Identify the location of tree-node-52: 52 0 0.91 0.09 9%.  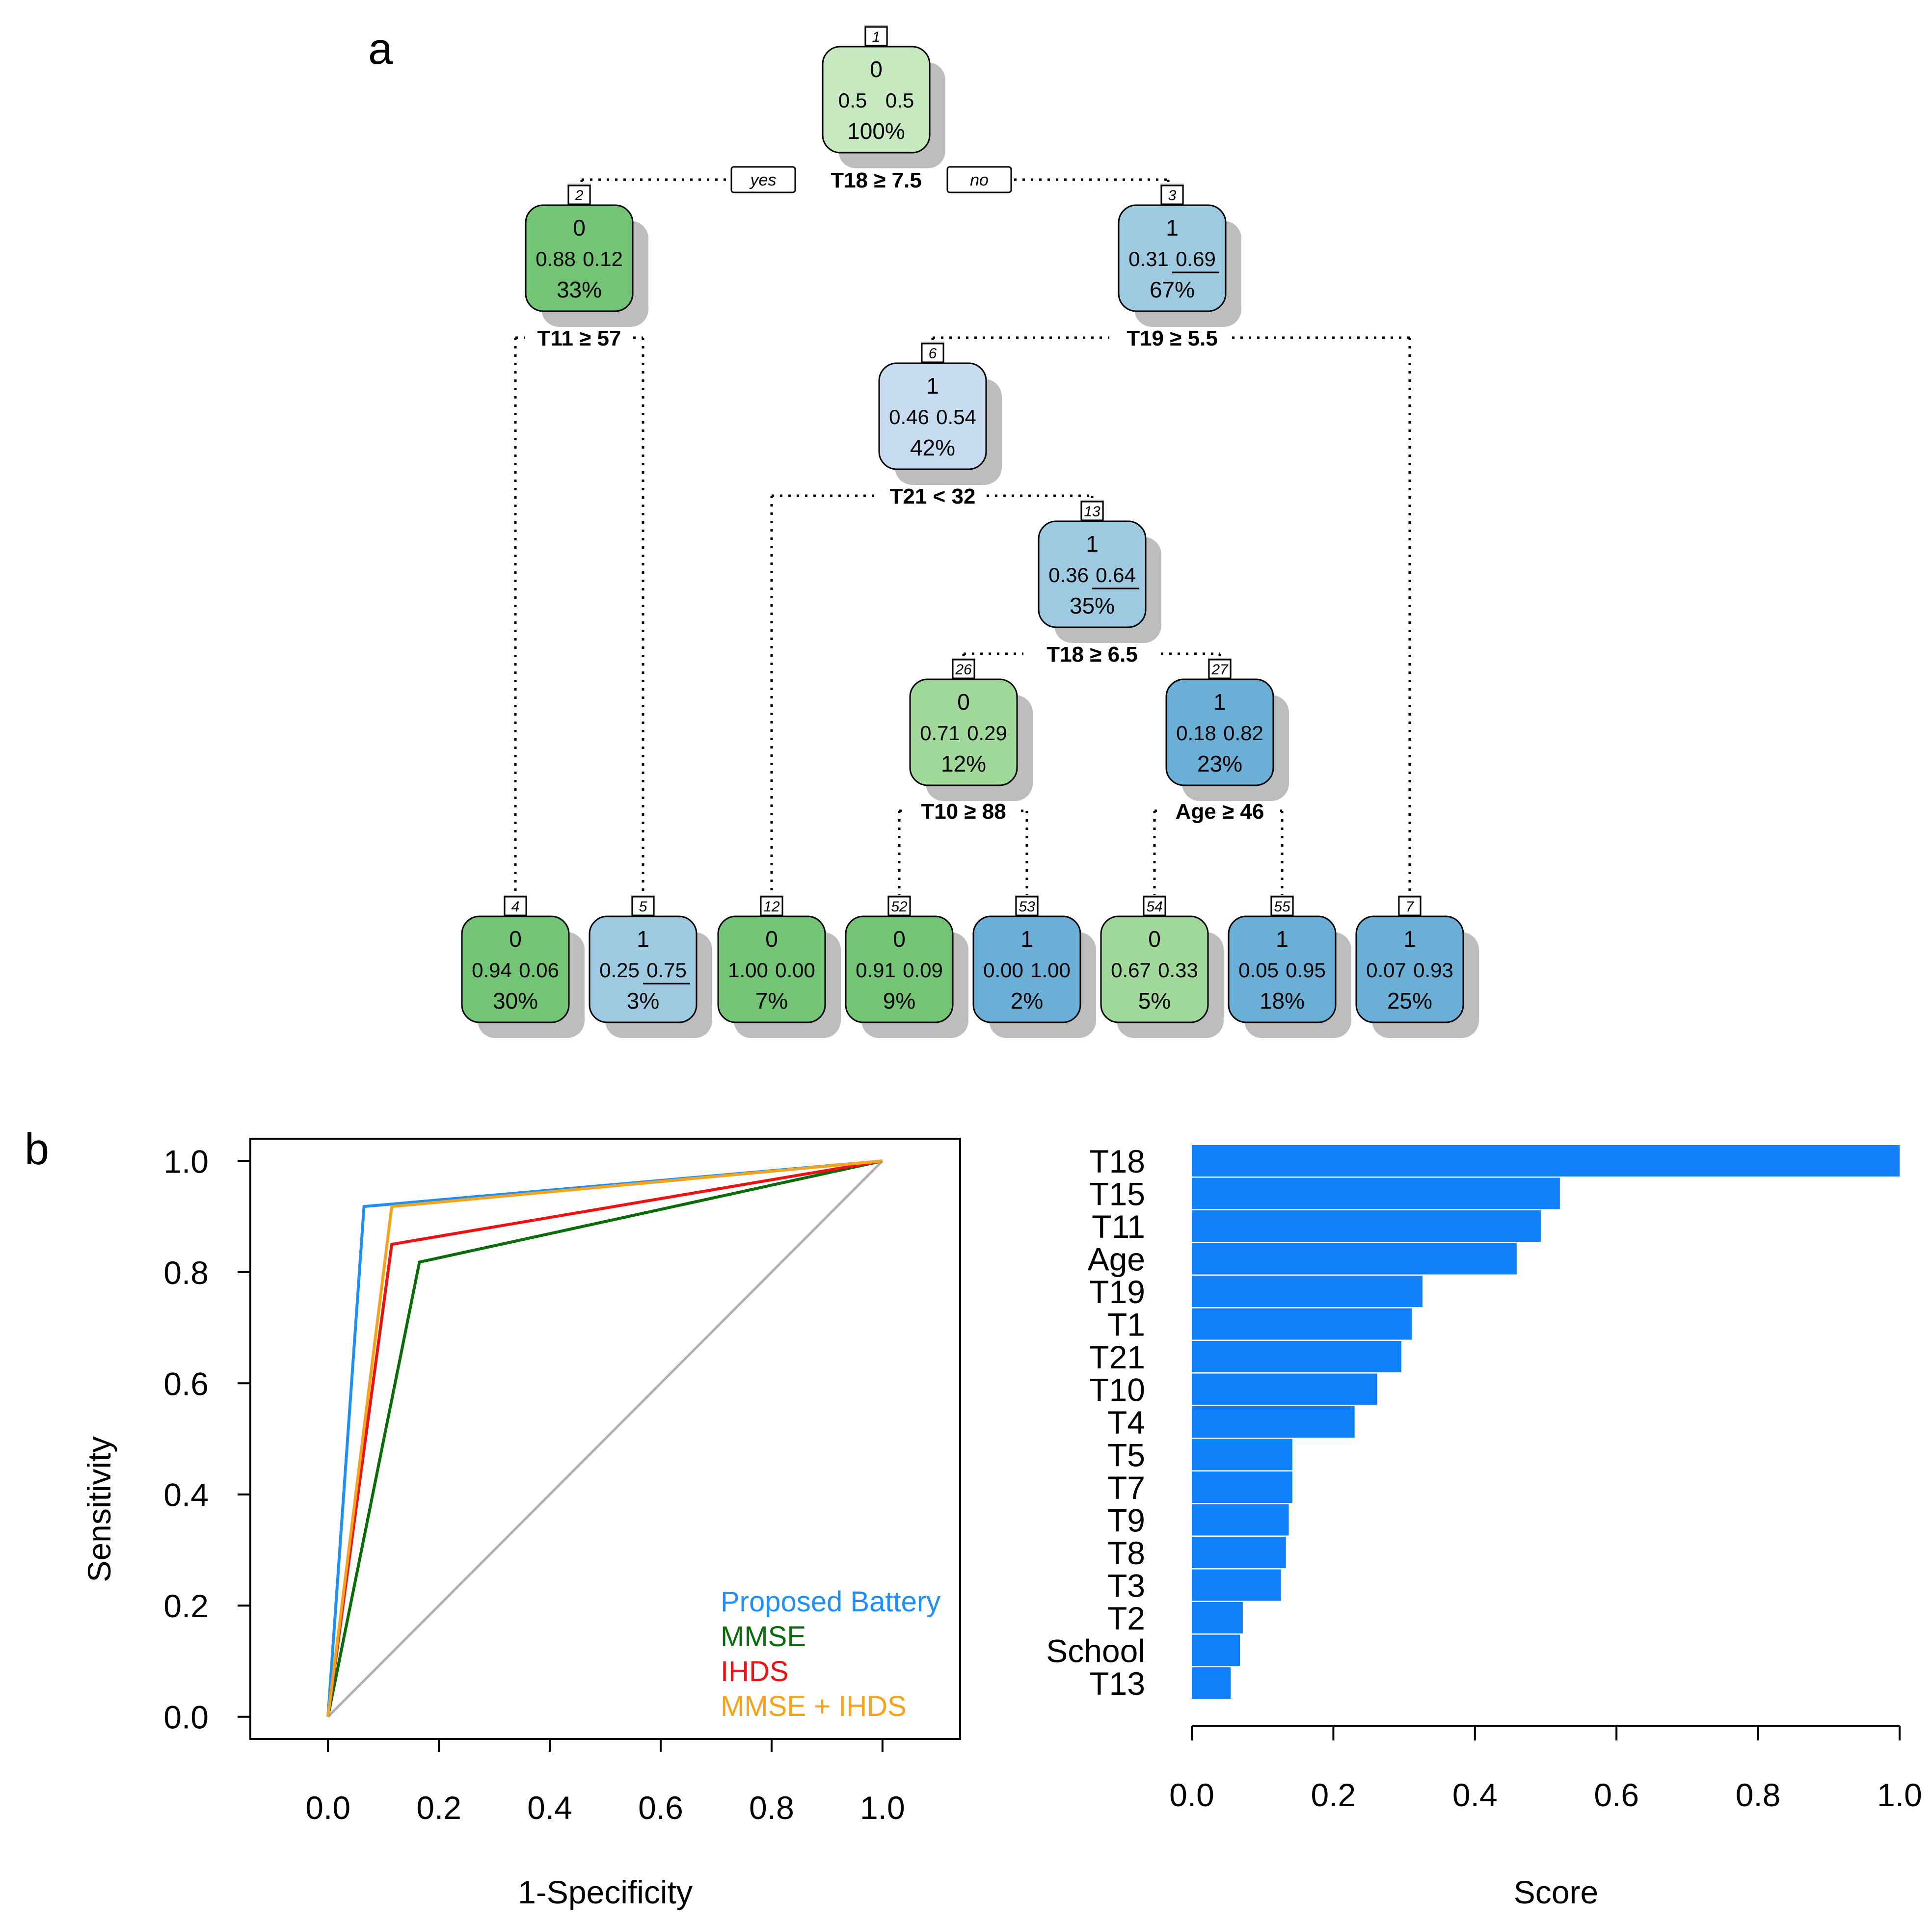
(906, 966).